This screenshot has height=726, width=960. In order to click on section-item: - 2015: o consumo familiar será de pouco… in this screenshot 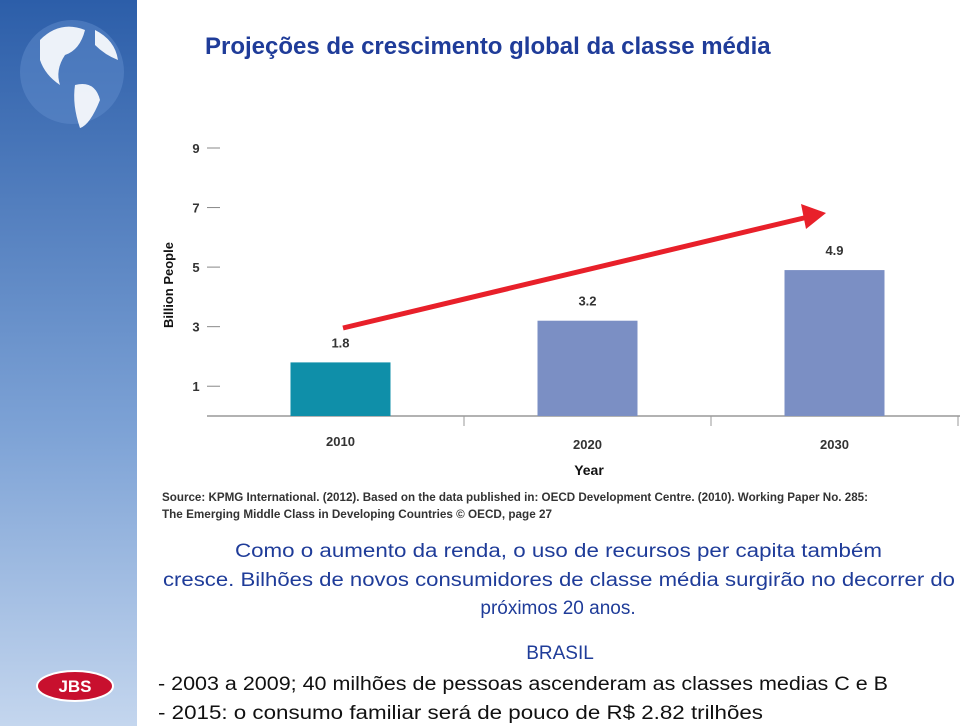, I will do `click(460, 713)`.